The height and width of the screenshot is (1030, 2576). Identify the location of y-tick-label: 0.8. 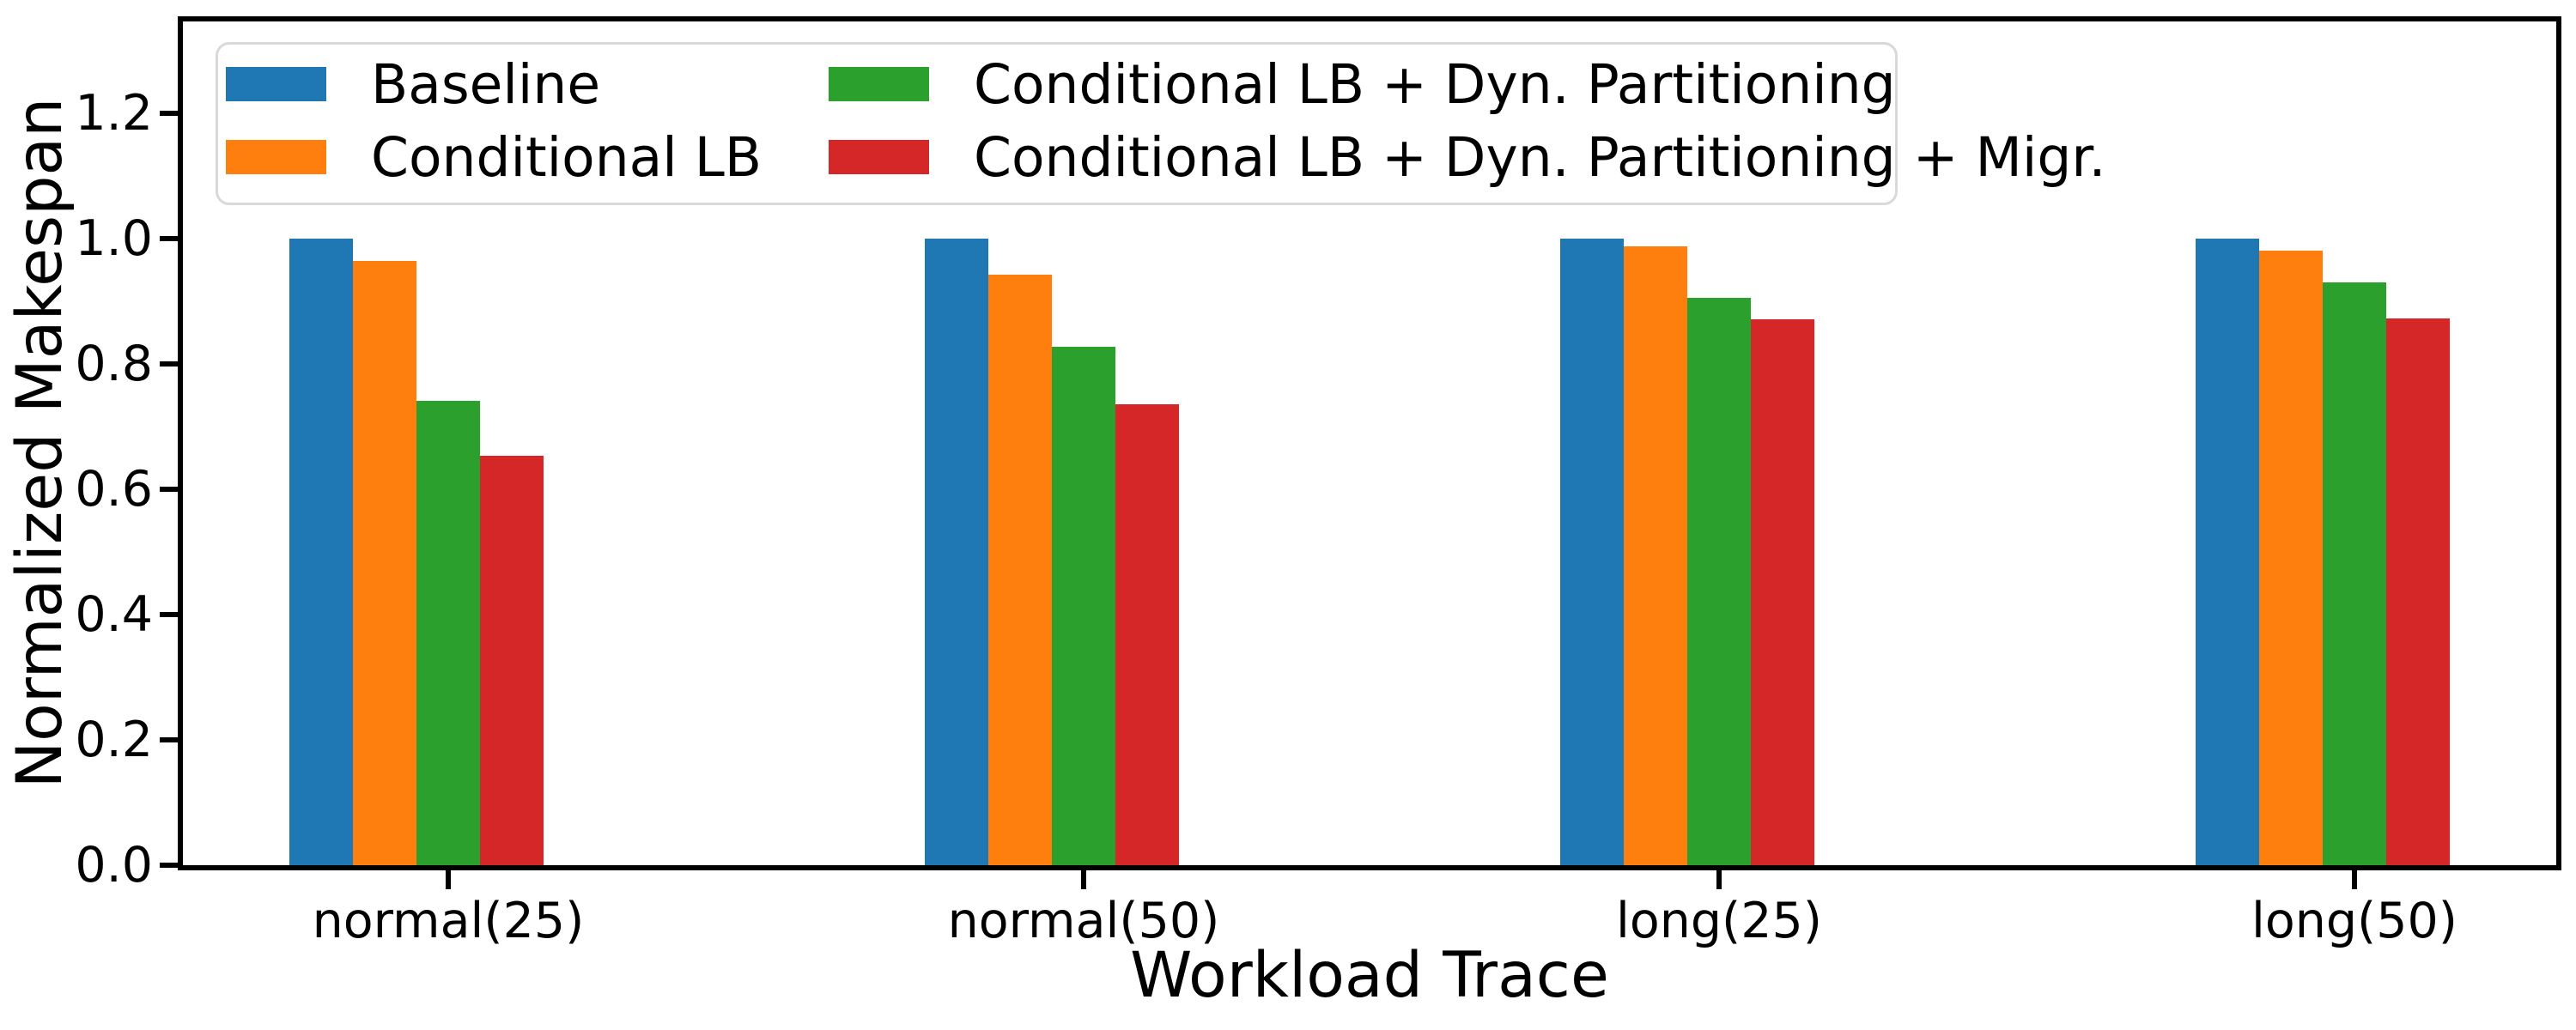
(114, 363).